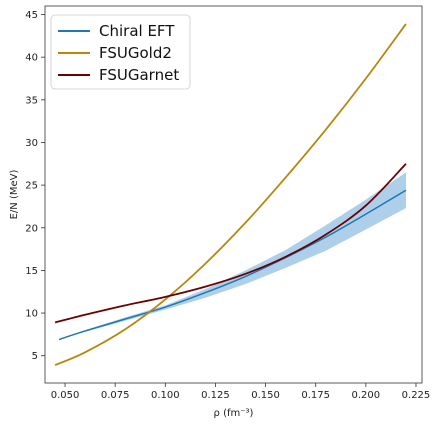 The image size is (432, 432). I want to click on y-axis: 5 10 15 20 25 30 35 40 45, so click(35, 186).